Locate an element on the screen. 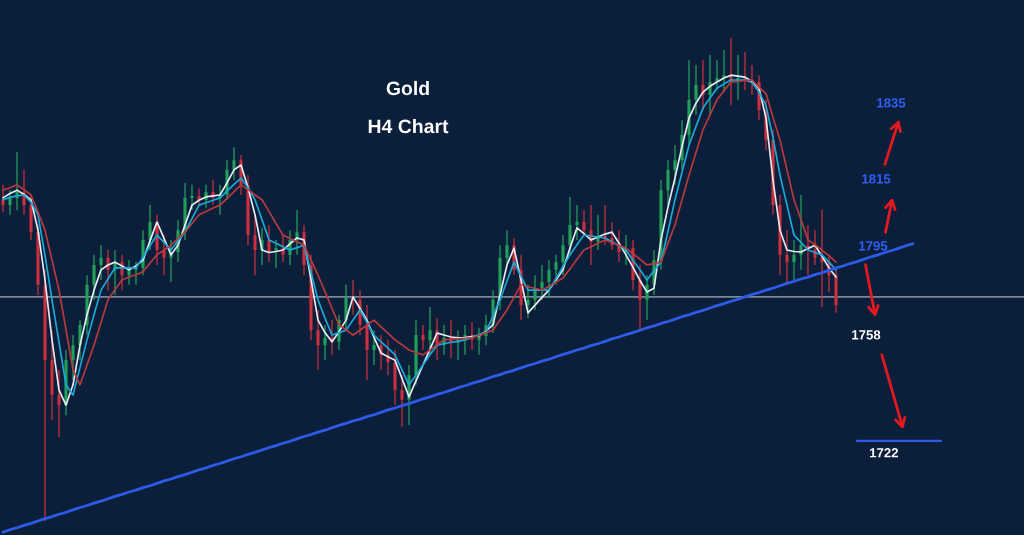  text: H4 Chart is located at coordinates (408, 126).